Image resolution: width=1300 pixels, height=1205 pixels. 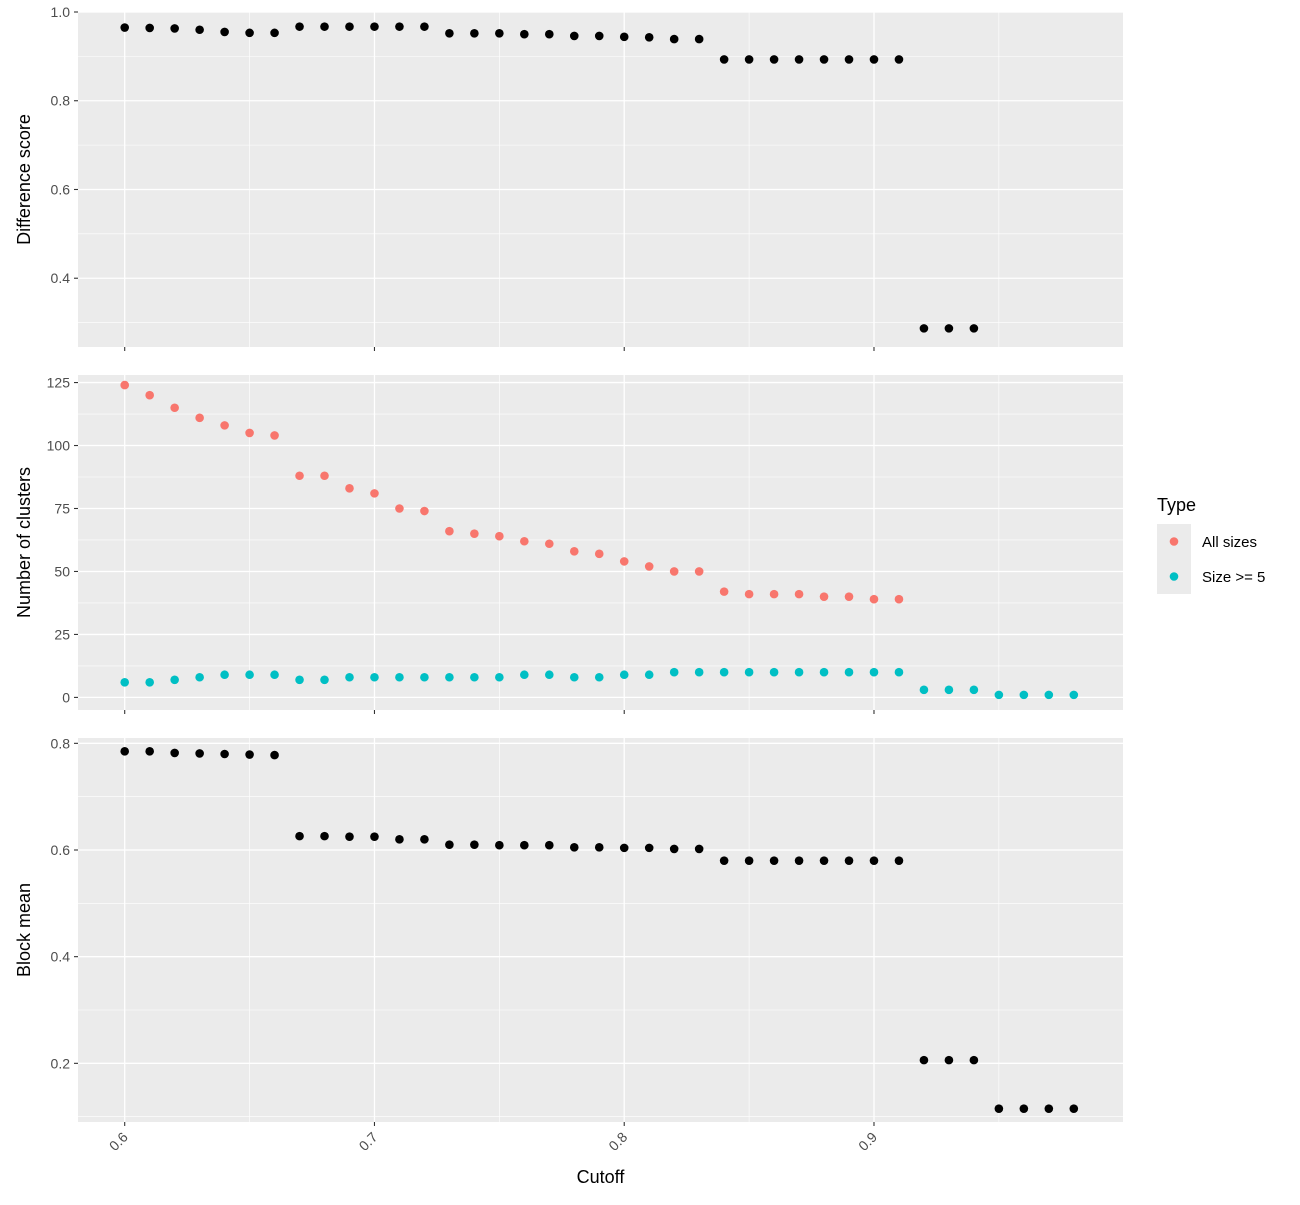 What do you see at coordinates (601, 1177) in the screenshot?
I see `x-axis-title: Cutoff` at bounding box center [601, 1177].